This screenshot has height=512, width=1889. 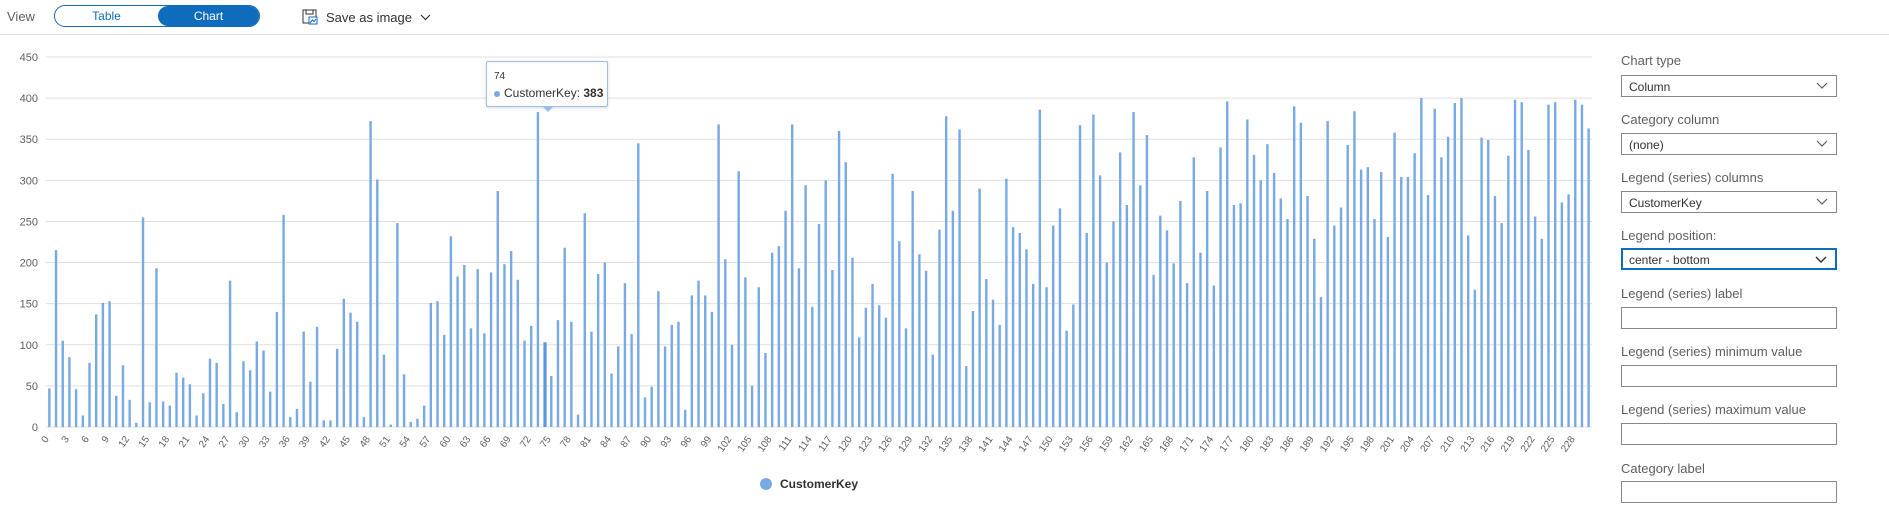 I want to click on category-label-input, so click(x=1729, y=492).